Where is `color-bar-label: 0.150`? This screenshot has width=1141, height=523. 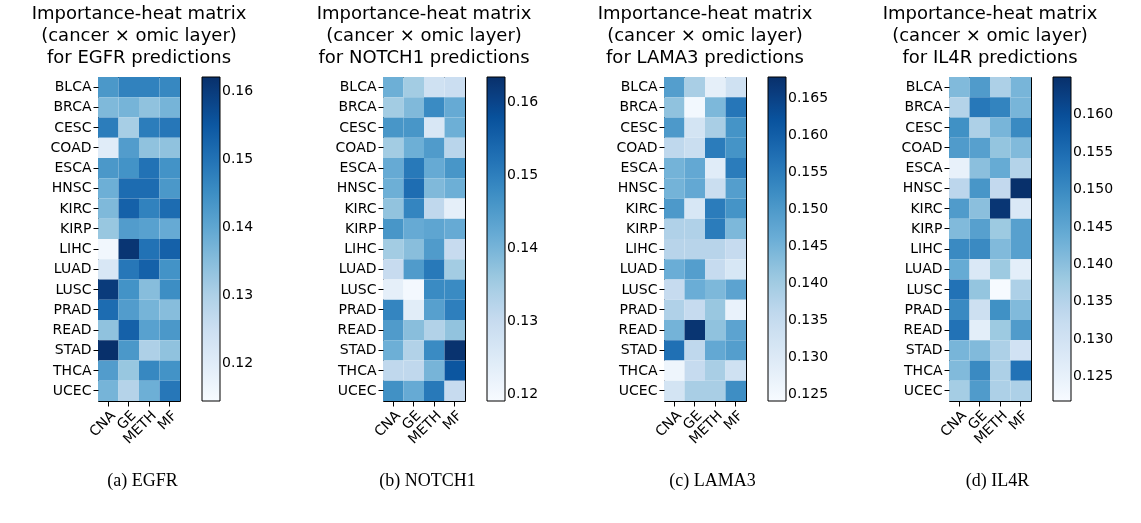 color-bar-label: 0.150 is located at coordinates (1092, 188).